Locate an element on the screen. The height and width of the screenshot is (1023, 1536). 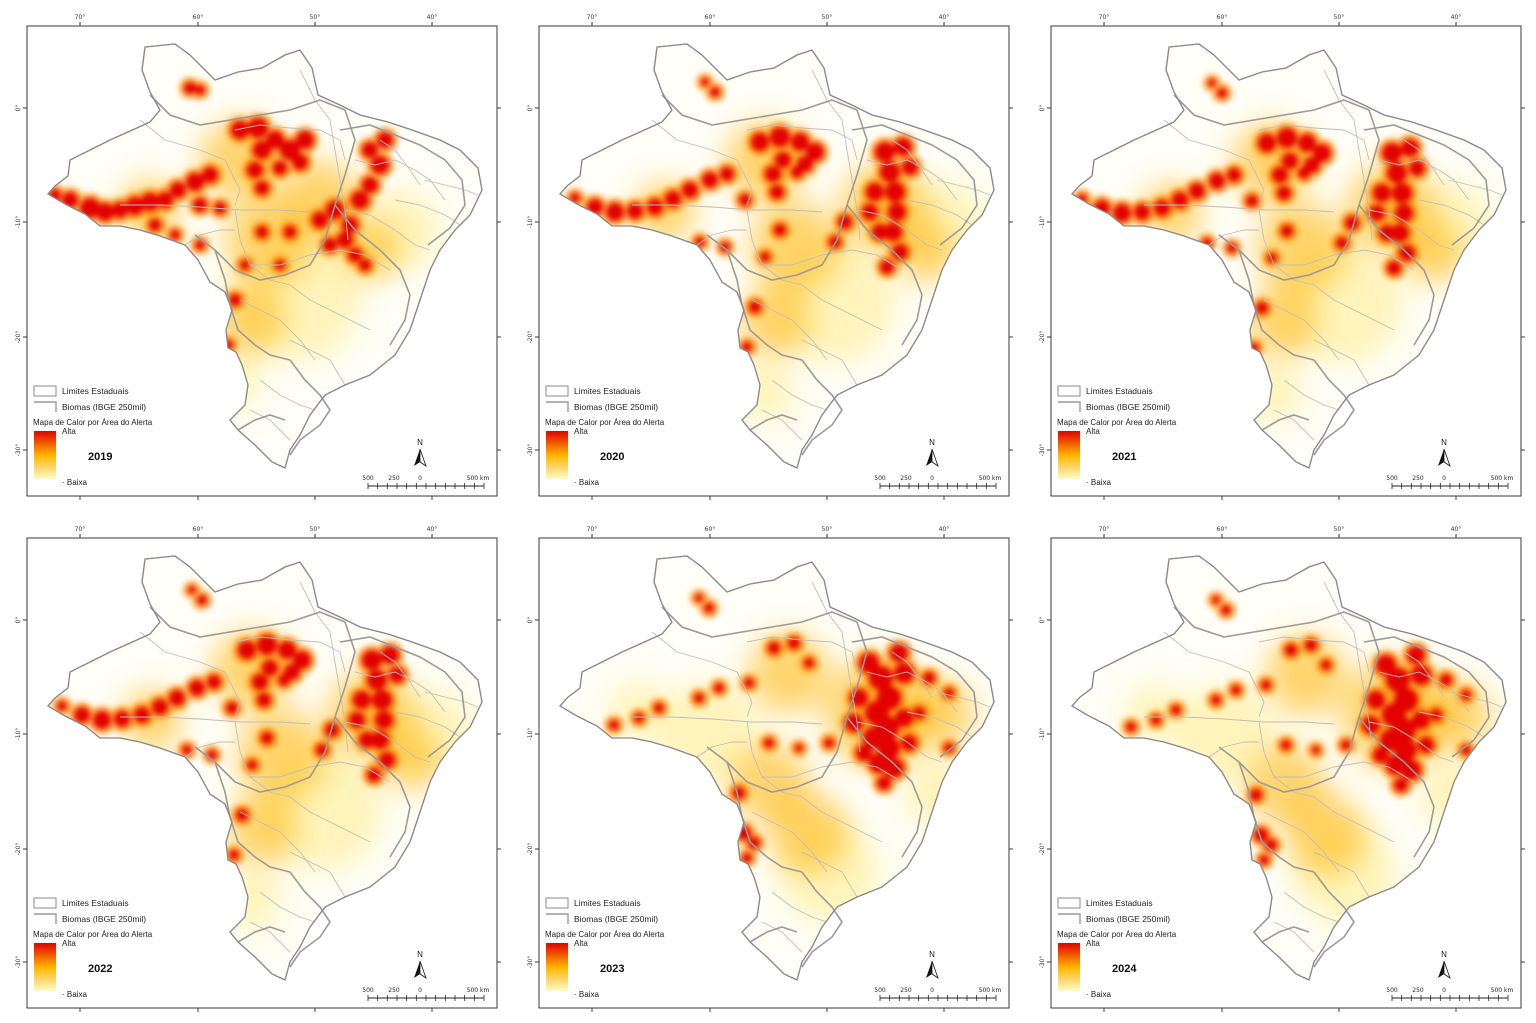
legend-color-ramp is located at coordinates (1069, 455).